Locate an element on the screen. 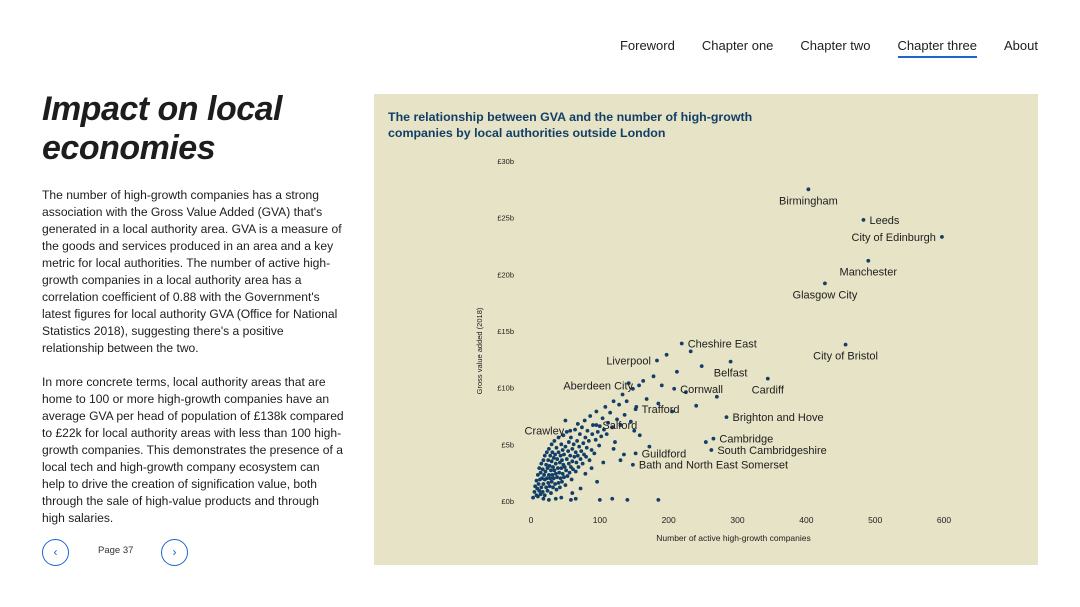 This screenshot has width=1080, height=607. y-tick-label: £15b is located at coordinates (505, 331).